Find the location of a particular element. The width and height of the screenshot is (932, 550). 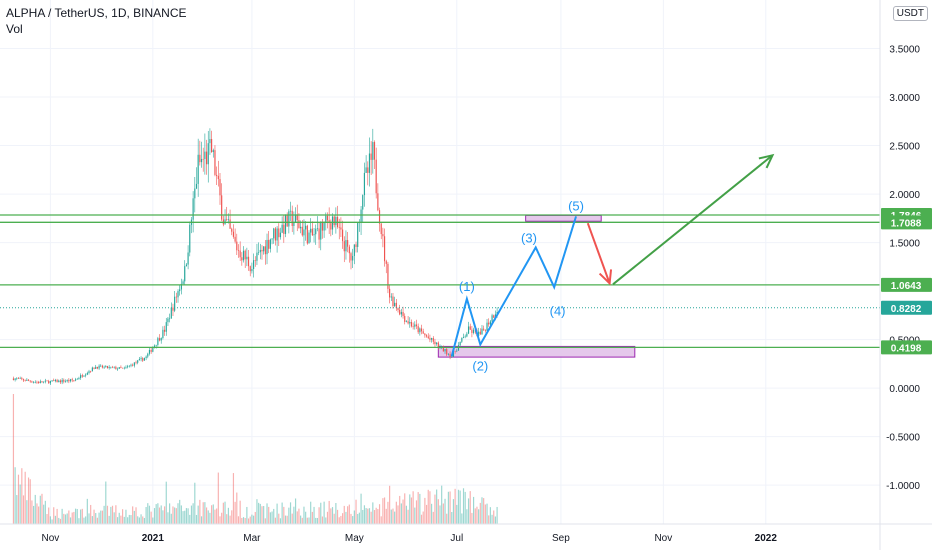

wave-label: (2) is located at coordinates (480, 366).